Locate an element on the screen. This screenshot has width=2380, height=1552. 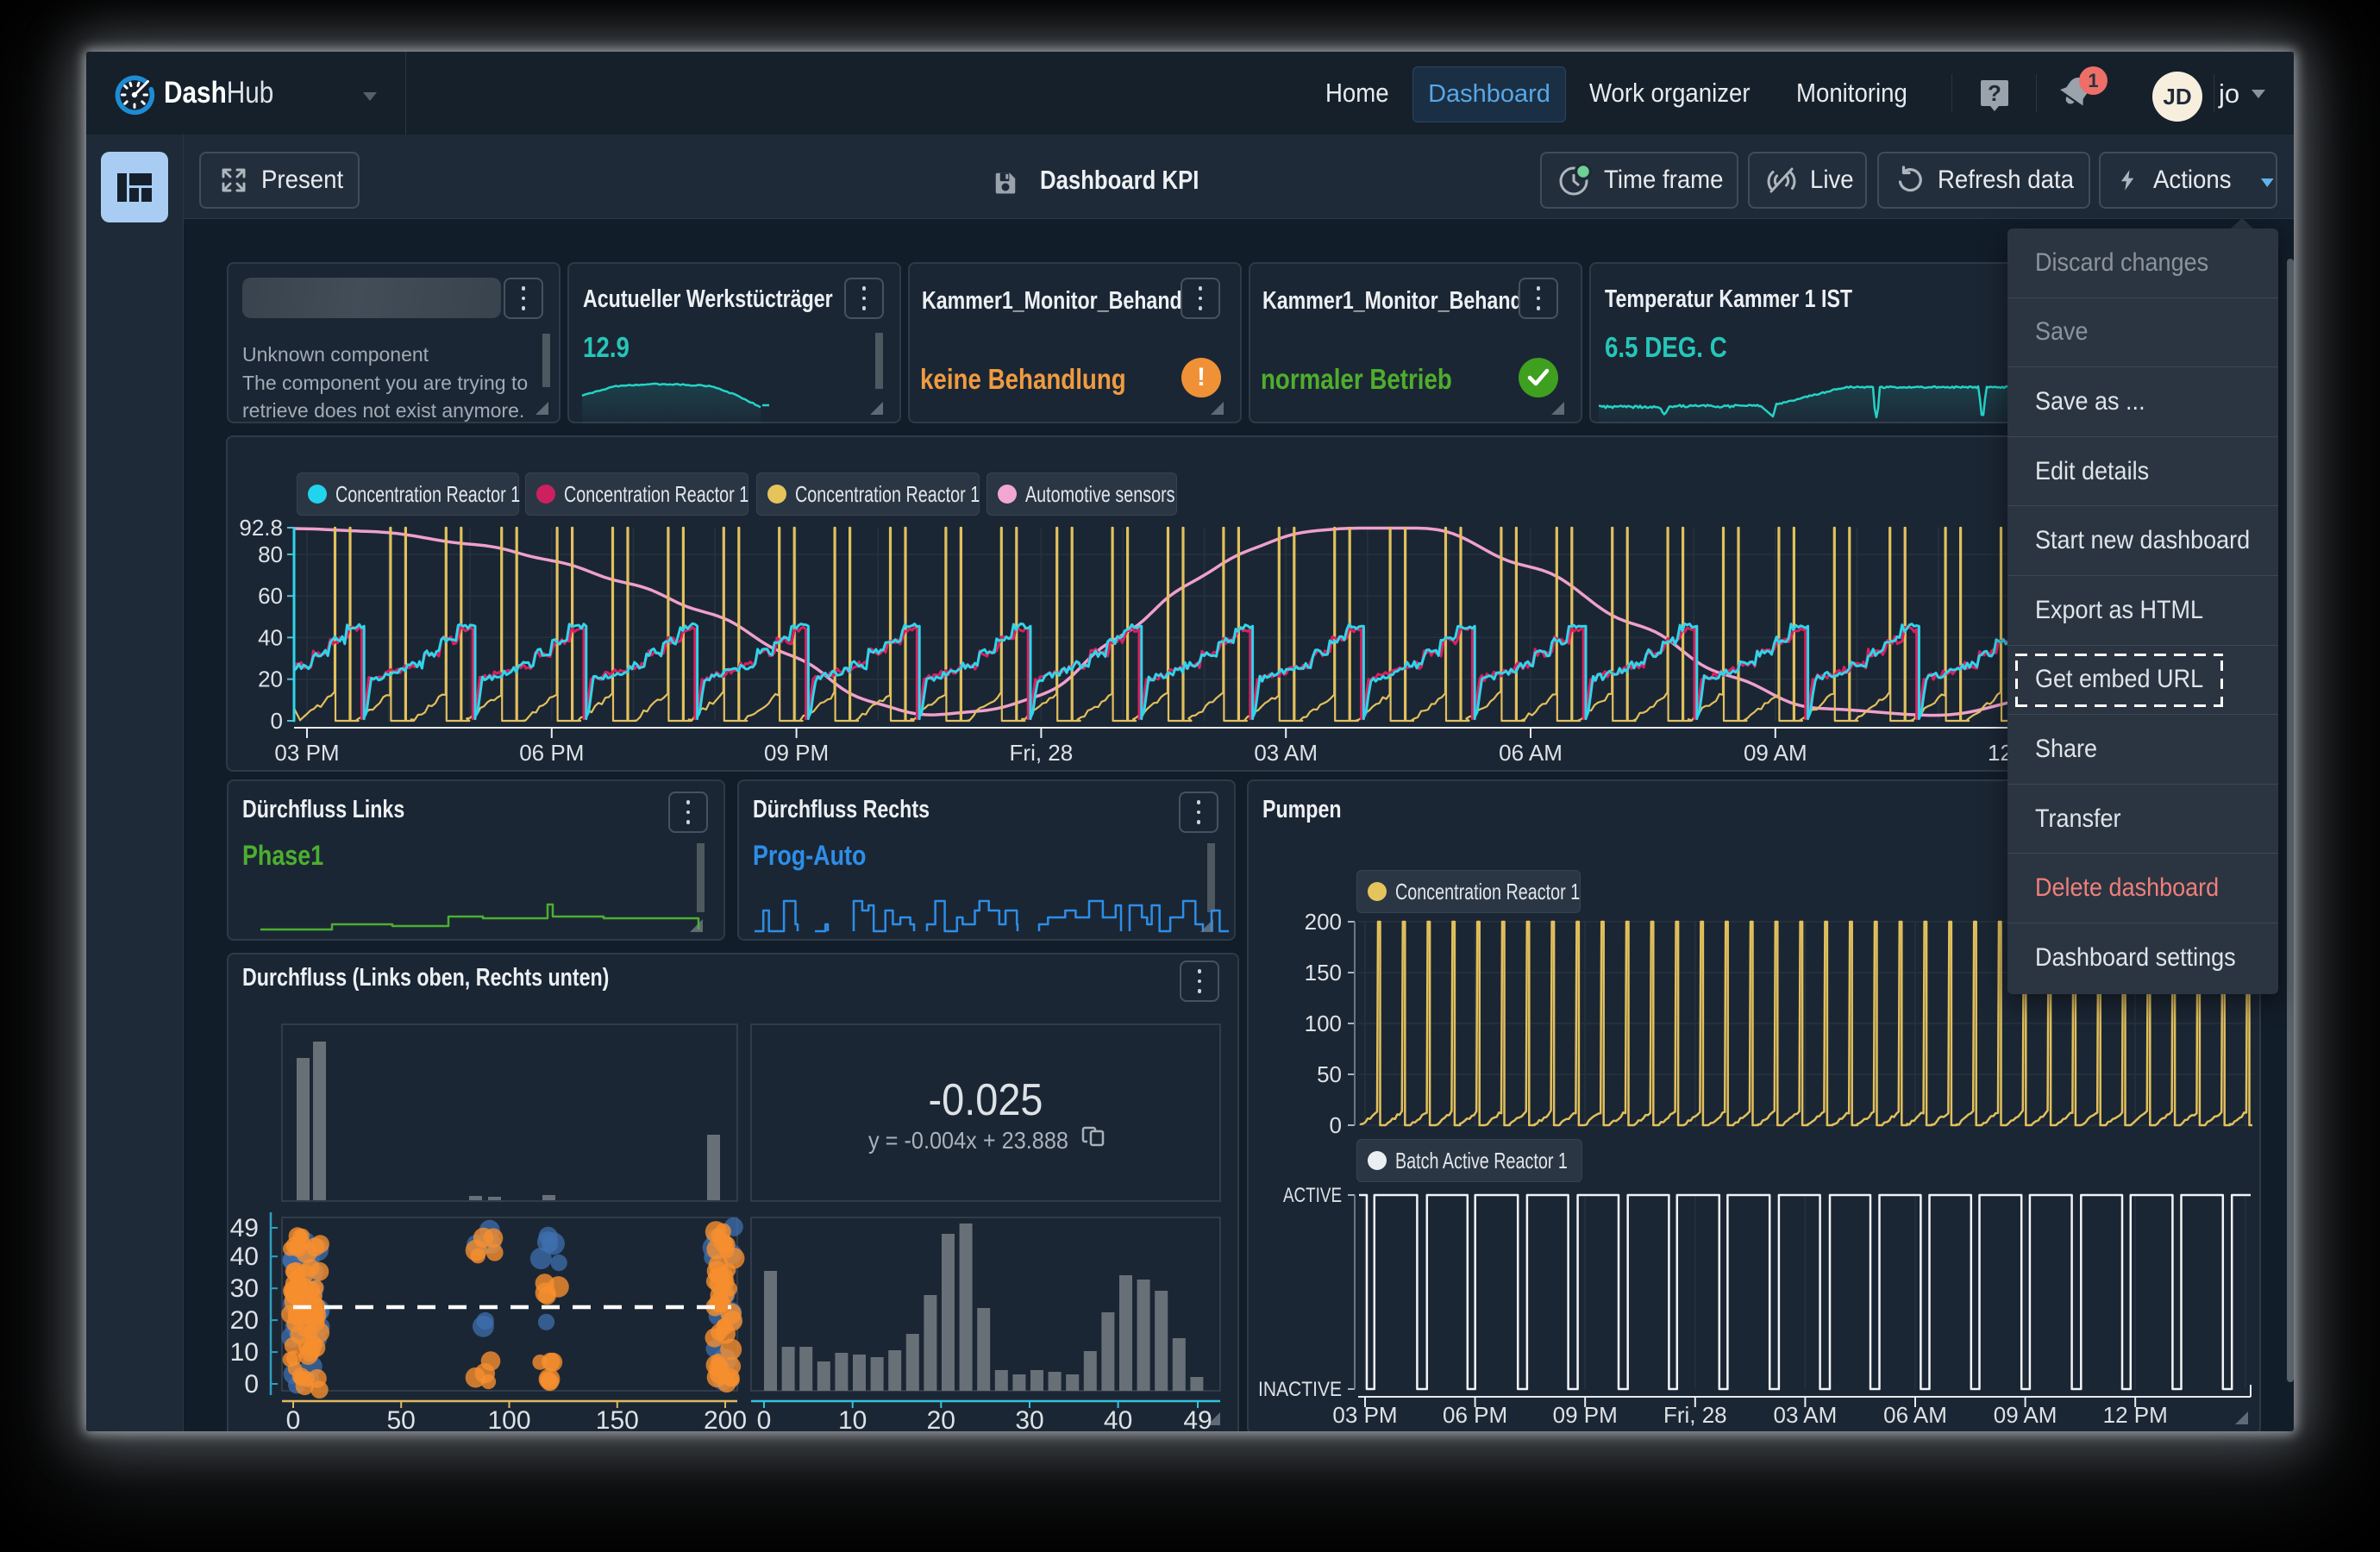
svg-text: 80 is located at coordinates (271, 554).